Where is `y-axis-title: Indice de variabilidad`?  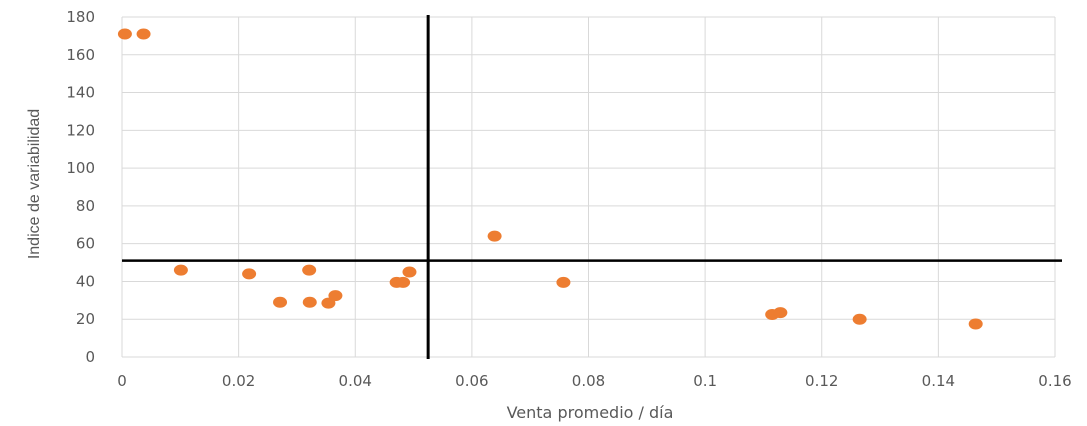 y-axis-title: Indice de variabilidad is located at coordinates (34, 184).